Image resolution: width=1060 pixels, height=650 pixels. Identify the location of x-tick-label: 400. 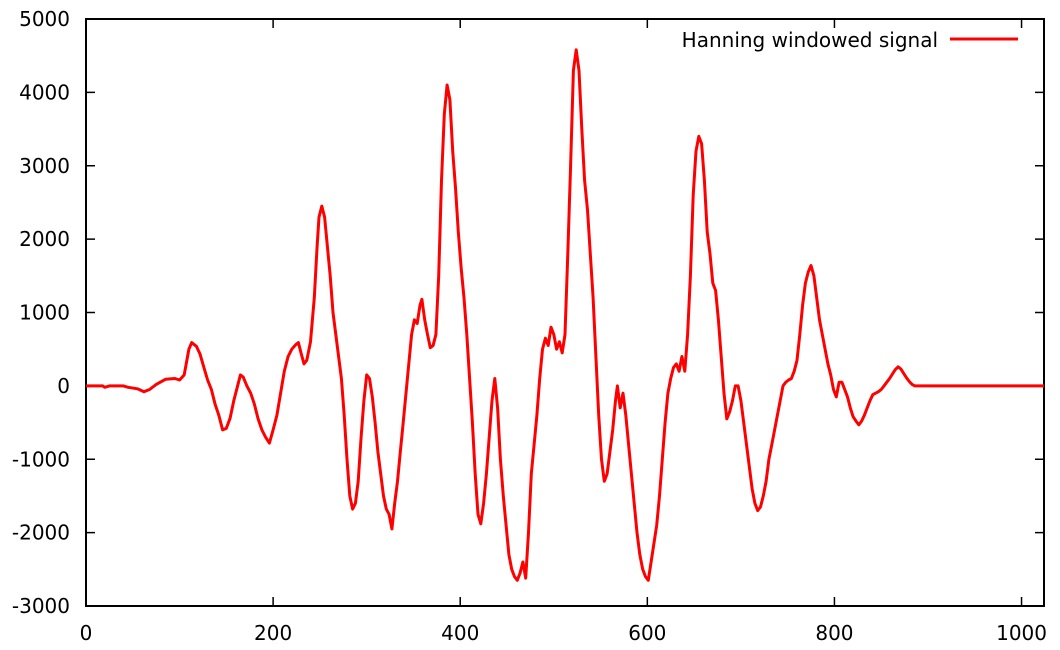
(460, 633).